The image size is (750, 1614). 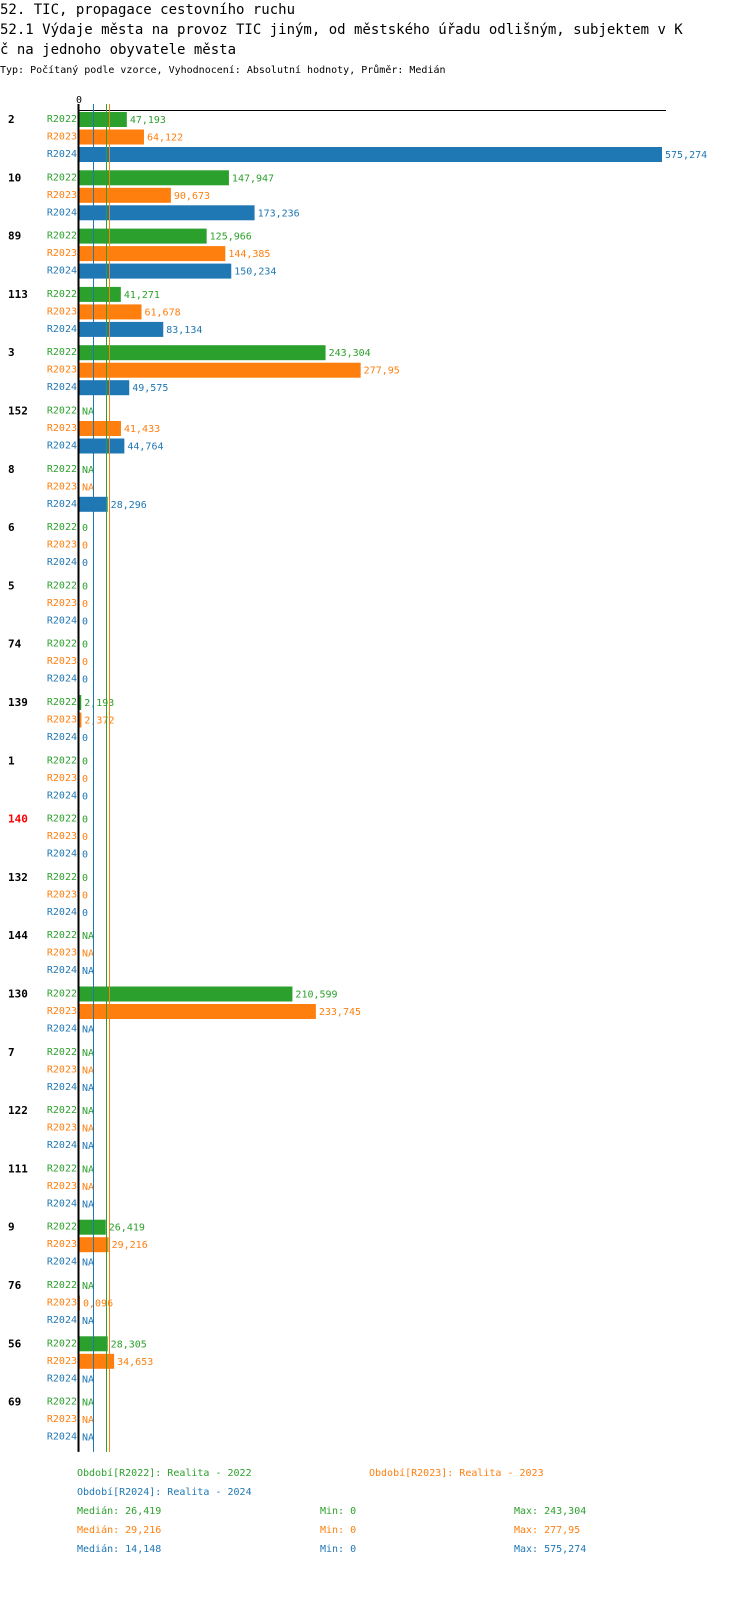 I want to click on category-label: 7, so click(x=11, y=1052).